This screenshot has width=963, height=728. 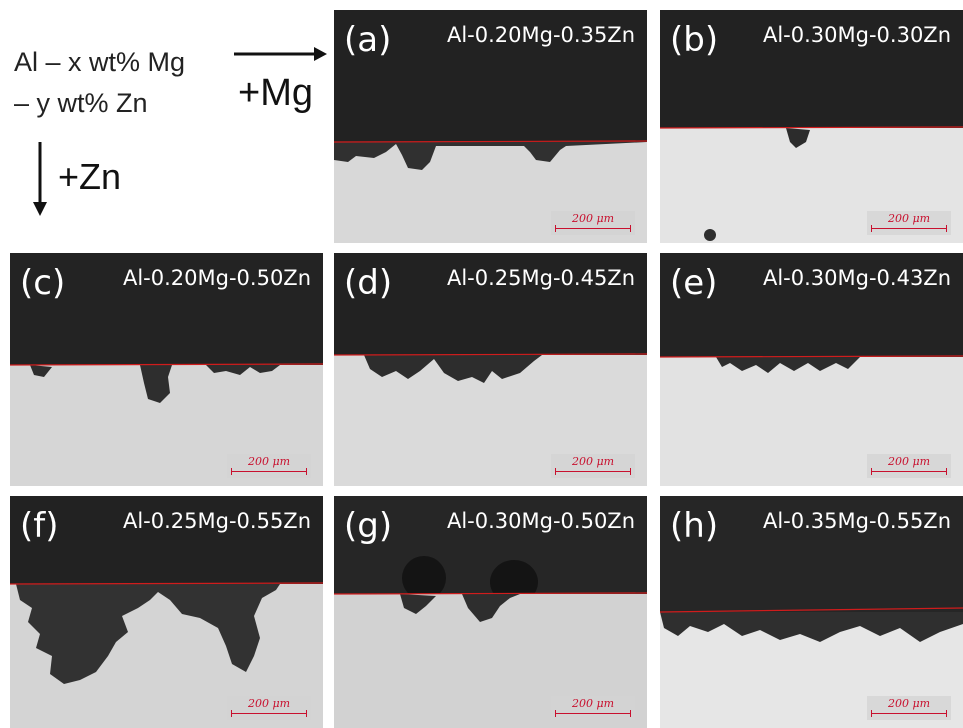 I want to click on micrograph-image-a, so click(x=490, y=126).